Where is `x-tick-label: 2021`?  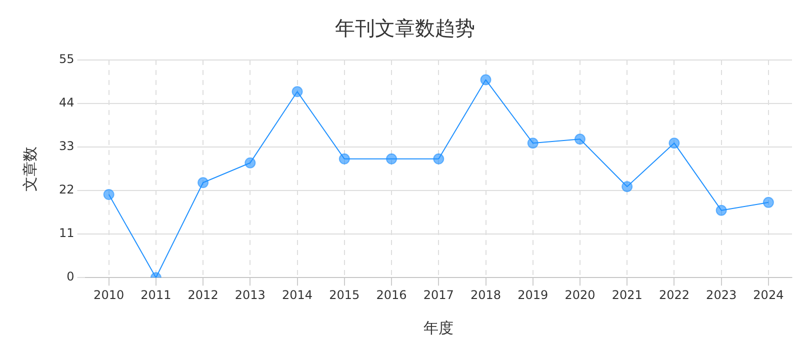
x-tick-label: 2021 is located at coordinates (627, 295).